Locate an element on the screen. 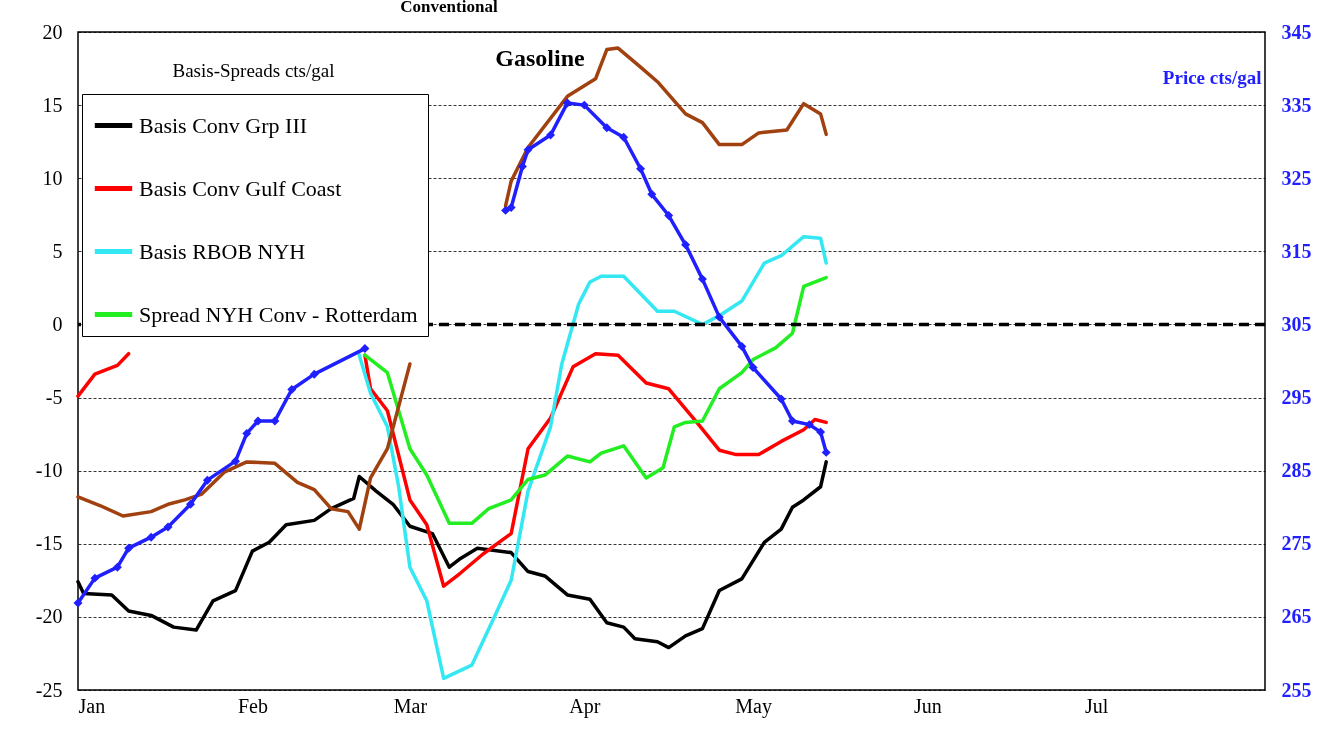  y-axis-title: Basis-Spreads cts/gal is located at coordinates (253, 70).